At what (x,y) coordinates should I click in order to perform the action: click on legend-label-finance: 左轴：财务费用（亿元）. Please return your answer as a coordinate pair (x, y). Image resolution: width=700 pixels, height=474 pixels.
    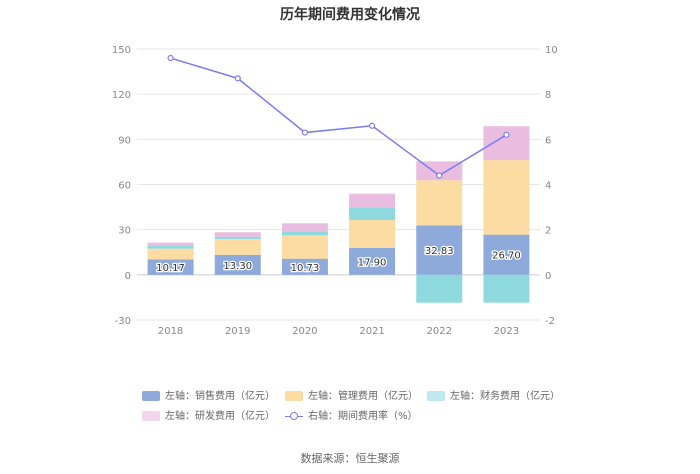
    Looking at the image, I should click on (505, 396).